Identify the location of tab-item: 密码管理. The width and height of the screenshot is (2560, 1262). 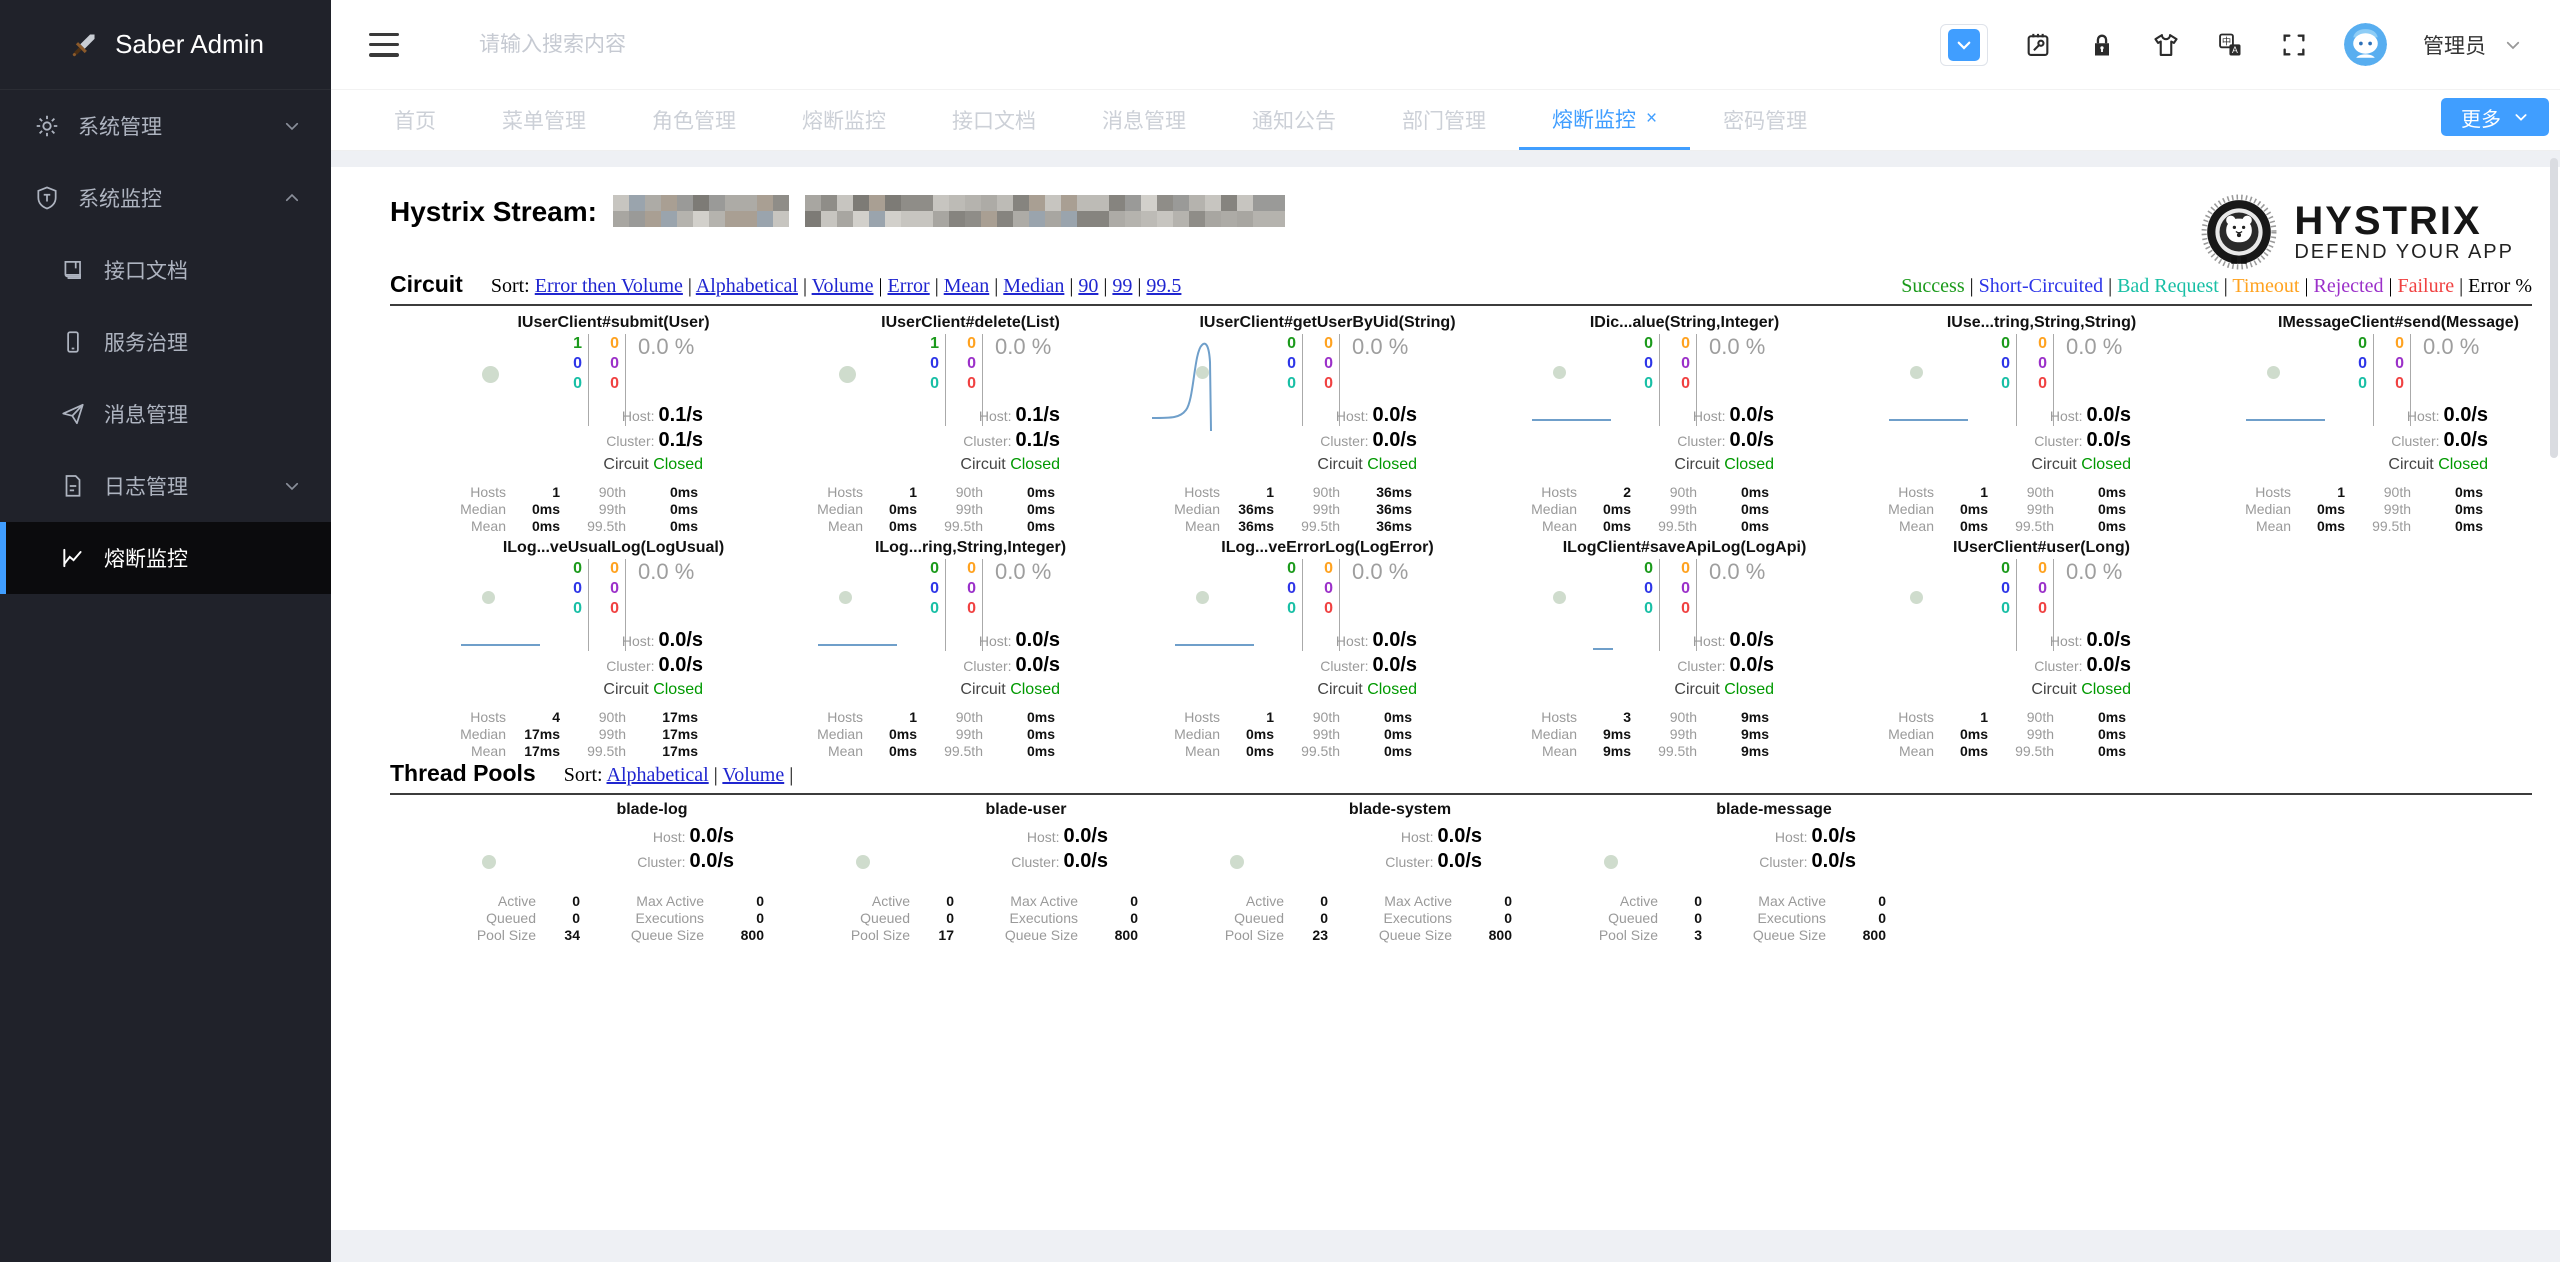
(1765, 120).